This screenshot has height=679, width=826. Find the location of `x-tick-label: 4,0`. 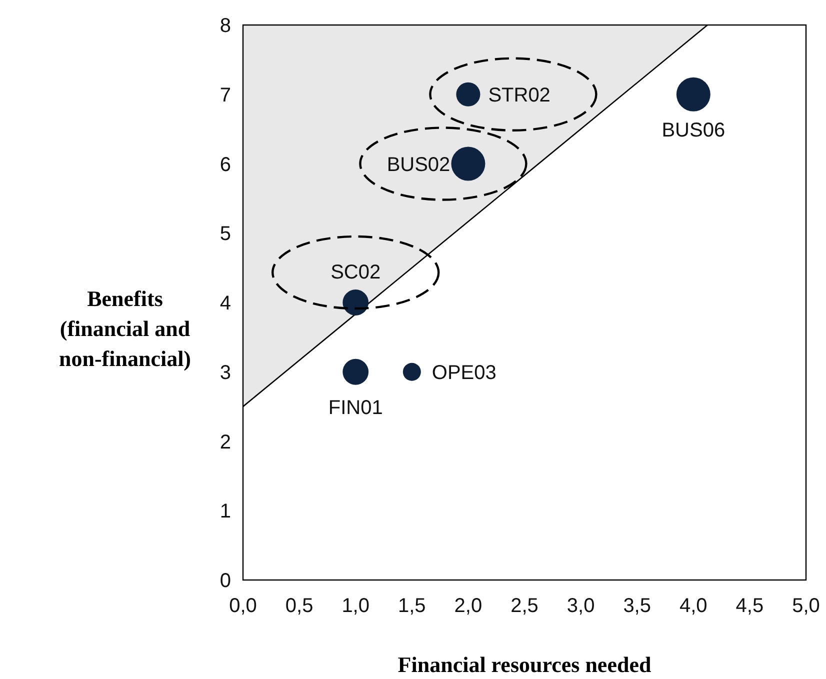

x-tick-label: 4,0 is located at coordinates (693, 606).